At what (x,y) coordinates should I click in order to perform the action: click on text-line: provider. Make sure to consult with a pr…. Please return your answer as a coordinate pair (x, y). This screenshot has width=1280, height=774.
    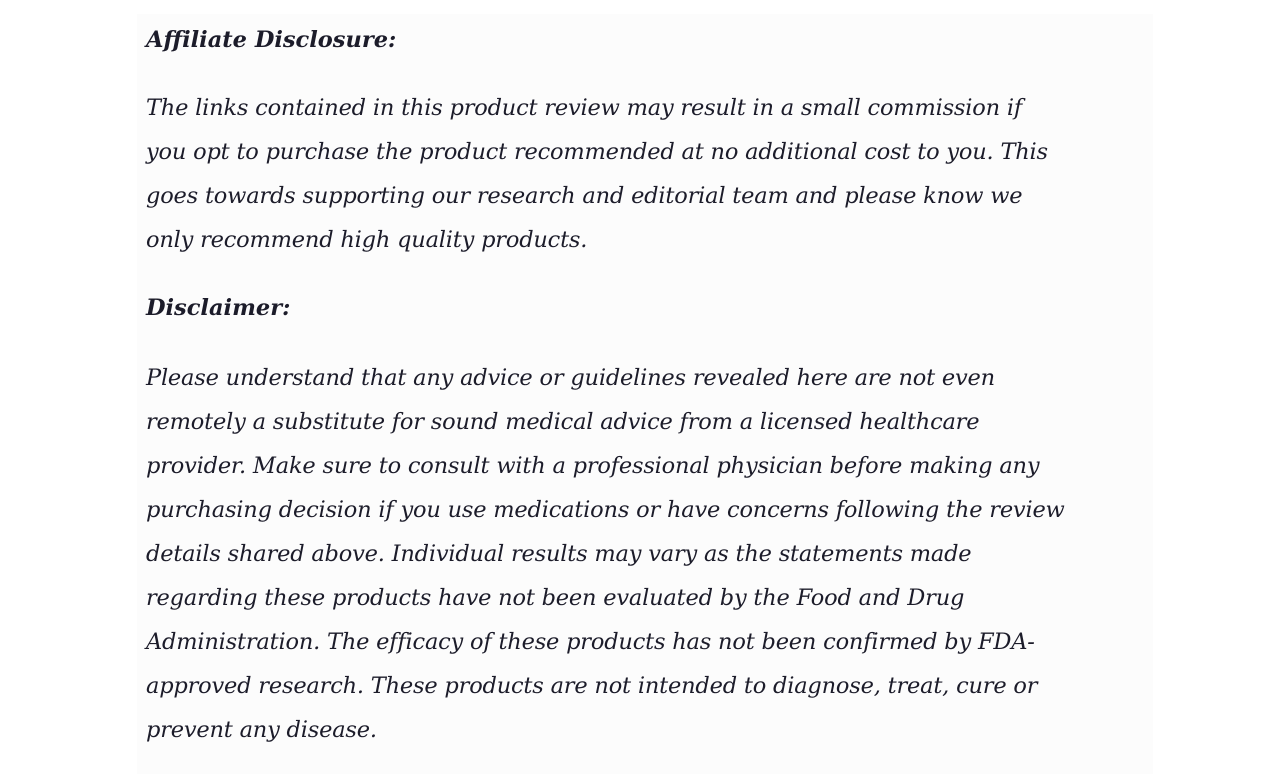
    Looking at the image, I should click on (593, 466).